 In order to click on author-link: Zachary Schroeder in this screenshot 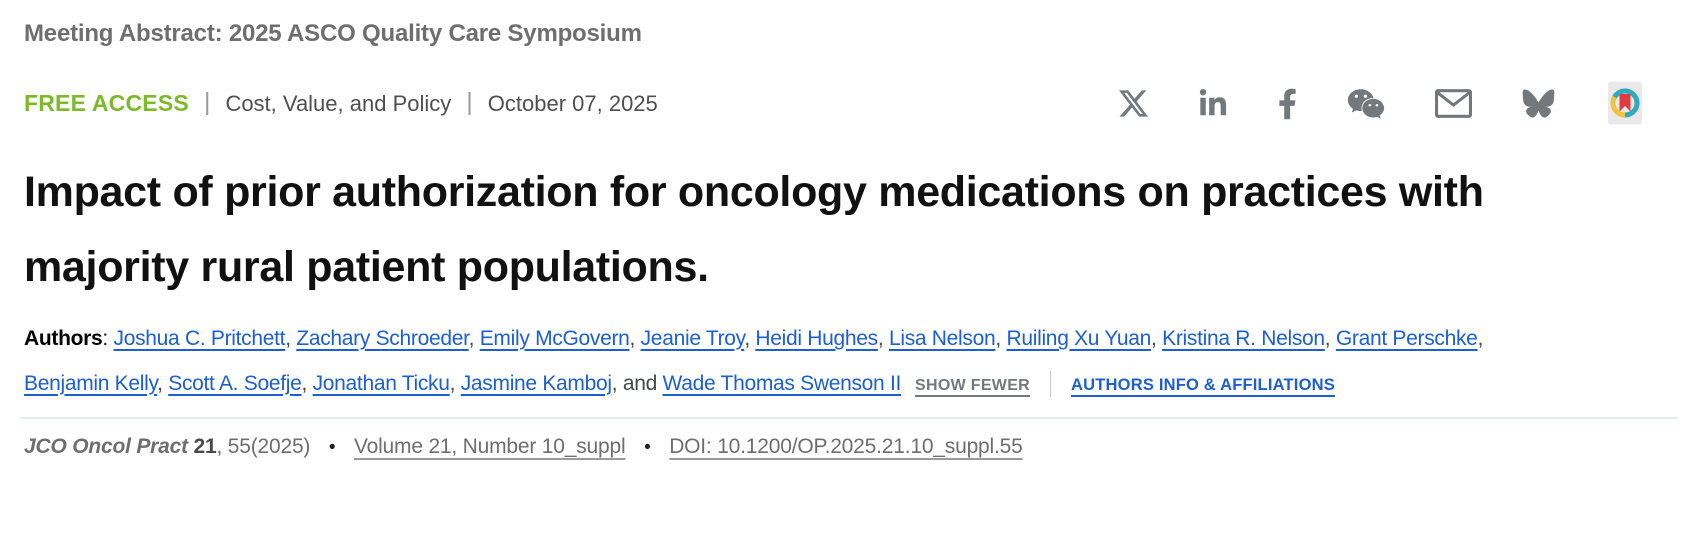, I will do `click(382, 338)`.